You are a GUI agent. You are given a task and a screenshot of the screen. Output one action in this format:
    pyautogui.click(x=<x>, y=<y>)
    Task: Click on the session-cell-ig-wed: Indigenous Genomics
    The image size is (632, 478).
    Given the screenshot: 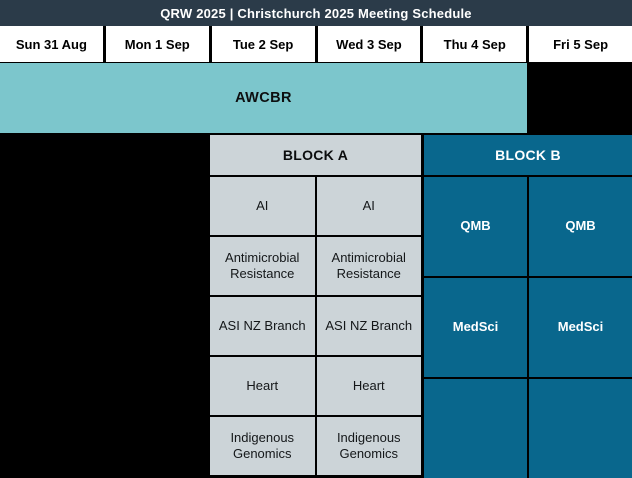 What is the action you would take?
    pyautogui.click(x=368, y=446)
    